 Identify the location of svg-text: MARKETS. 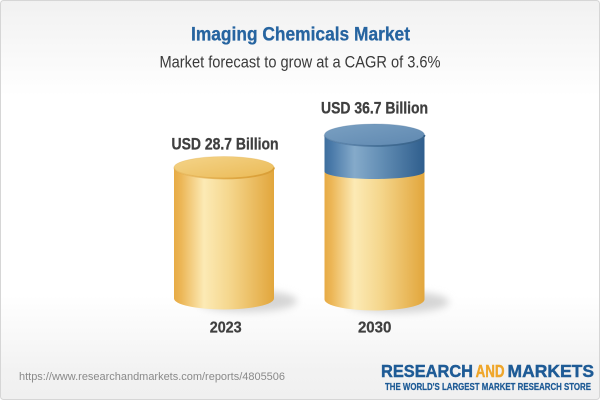
(551, 371).